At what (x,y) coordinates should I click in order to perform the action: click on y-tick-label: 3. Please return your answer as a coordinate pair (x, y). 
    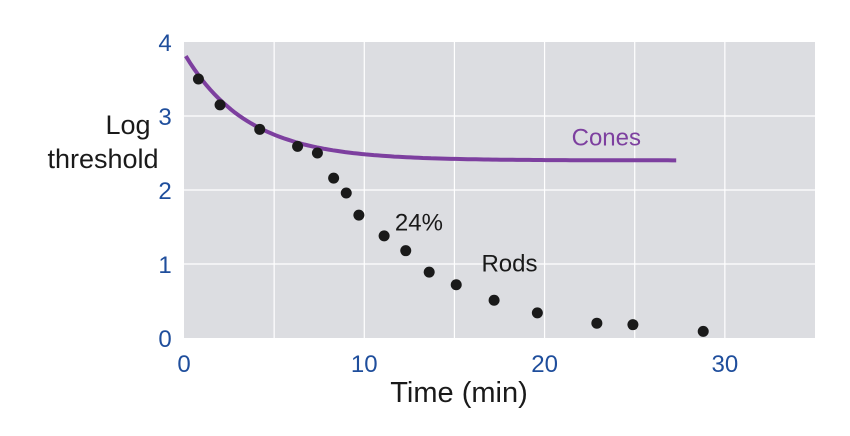
    Looking at the image, I should click on (164, 117).